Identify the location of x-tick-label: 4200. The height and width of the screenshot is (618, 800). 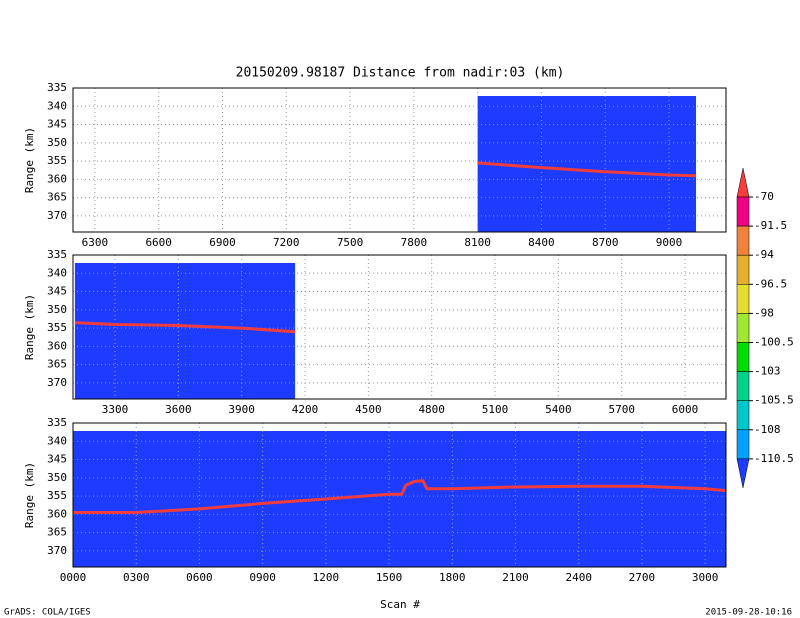
(305, 409).